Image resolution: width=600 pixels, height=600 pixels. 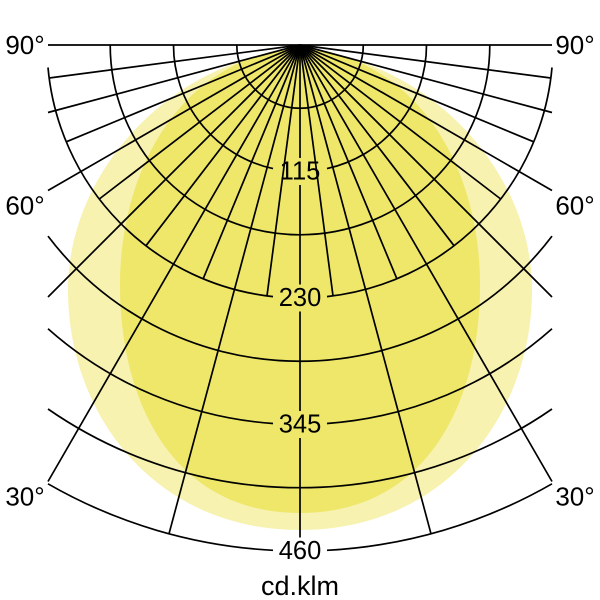 What do you see at coordinates (300, 172) in the screenshot?
I see `arc-value-label: 115` at bounding box center [300, 172].